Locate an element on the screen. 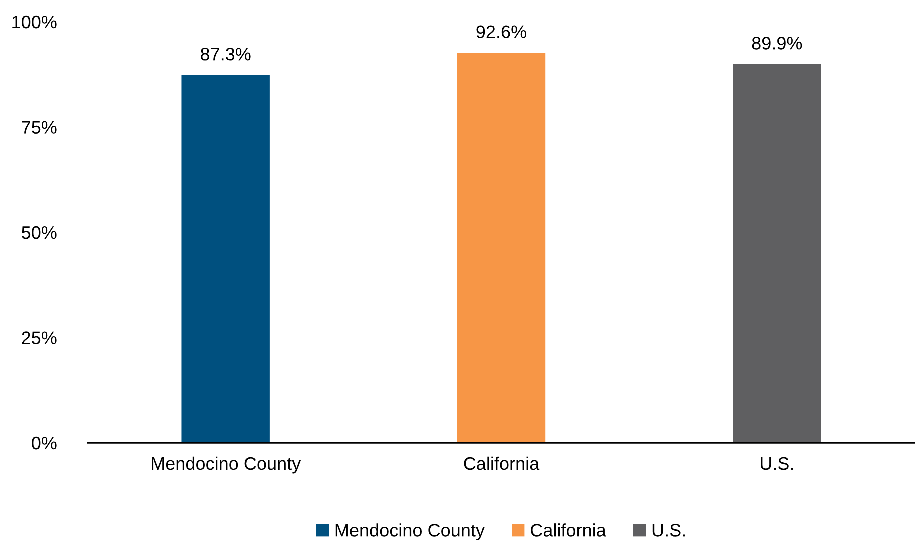 This screenshot has width=915, height=544. y-tick-label: 75% is located at coordinates (39, 127).